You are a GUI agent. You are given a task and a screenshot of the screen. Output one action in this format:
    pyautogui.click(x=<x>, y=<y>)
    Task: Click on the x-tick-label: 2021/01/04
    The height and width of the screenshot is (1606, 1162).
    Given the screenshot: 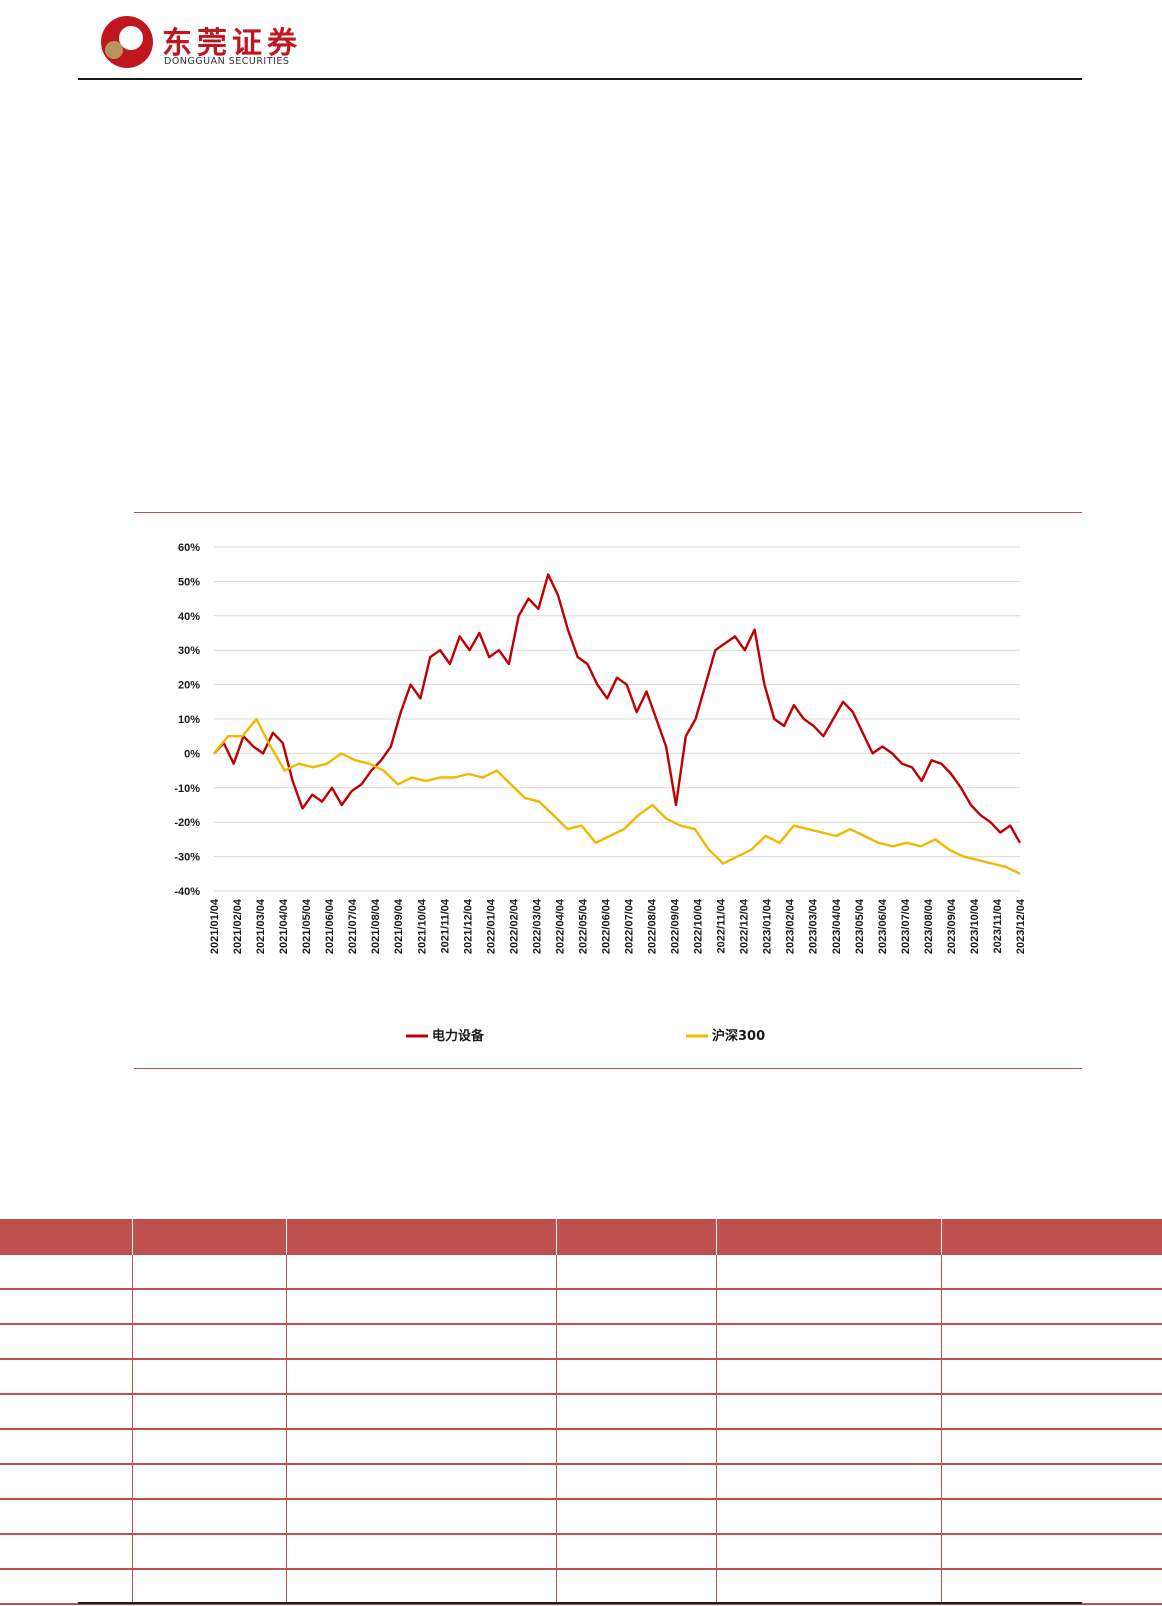 What is the action you would take?
    pyautogui.click(x=215, y=926)
    